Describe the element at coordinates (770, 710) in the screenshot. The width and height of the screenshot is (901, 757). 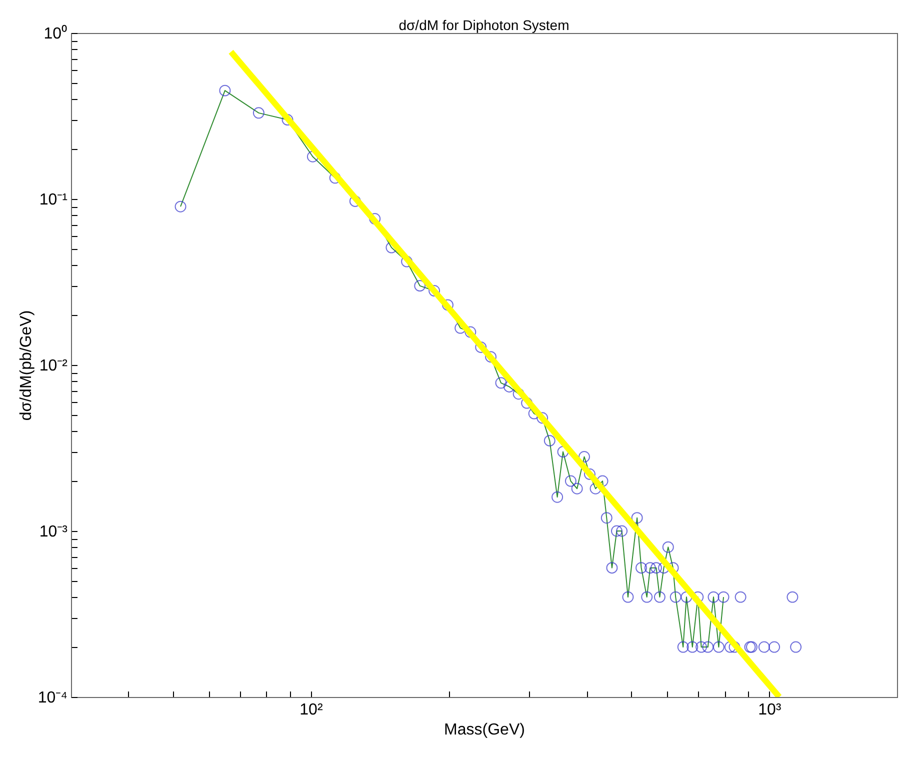
I see `x-tick-label: 10³` at that location.